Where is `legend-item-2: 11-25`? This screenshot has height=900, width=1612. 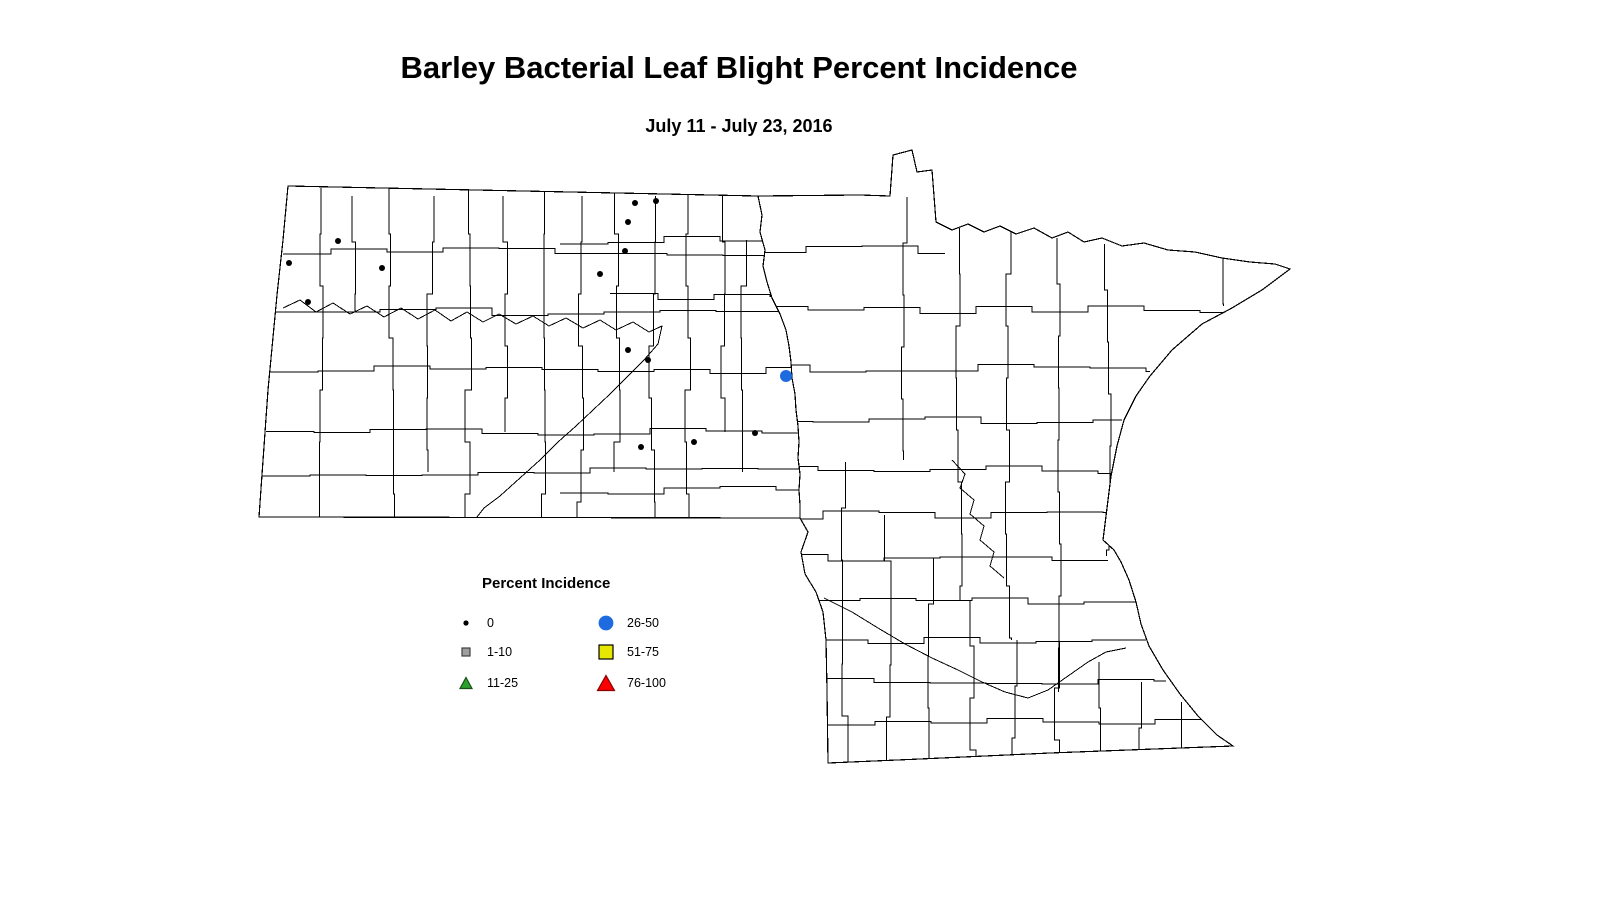
legend-item-2: 11-25 is located at coordinates (487, 683).